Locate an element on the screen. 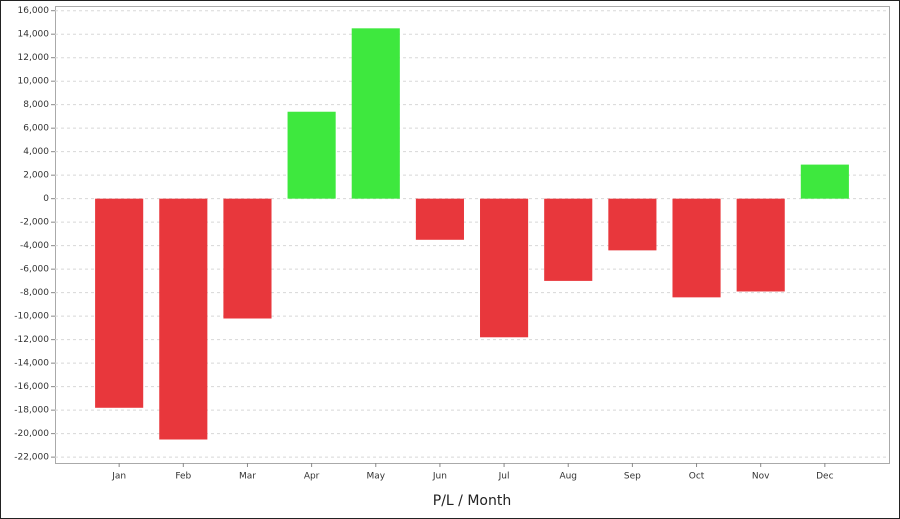 This screenshot has height=519, width=900. y-tick-label: -8,000 is located at coordinates (34, 293).